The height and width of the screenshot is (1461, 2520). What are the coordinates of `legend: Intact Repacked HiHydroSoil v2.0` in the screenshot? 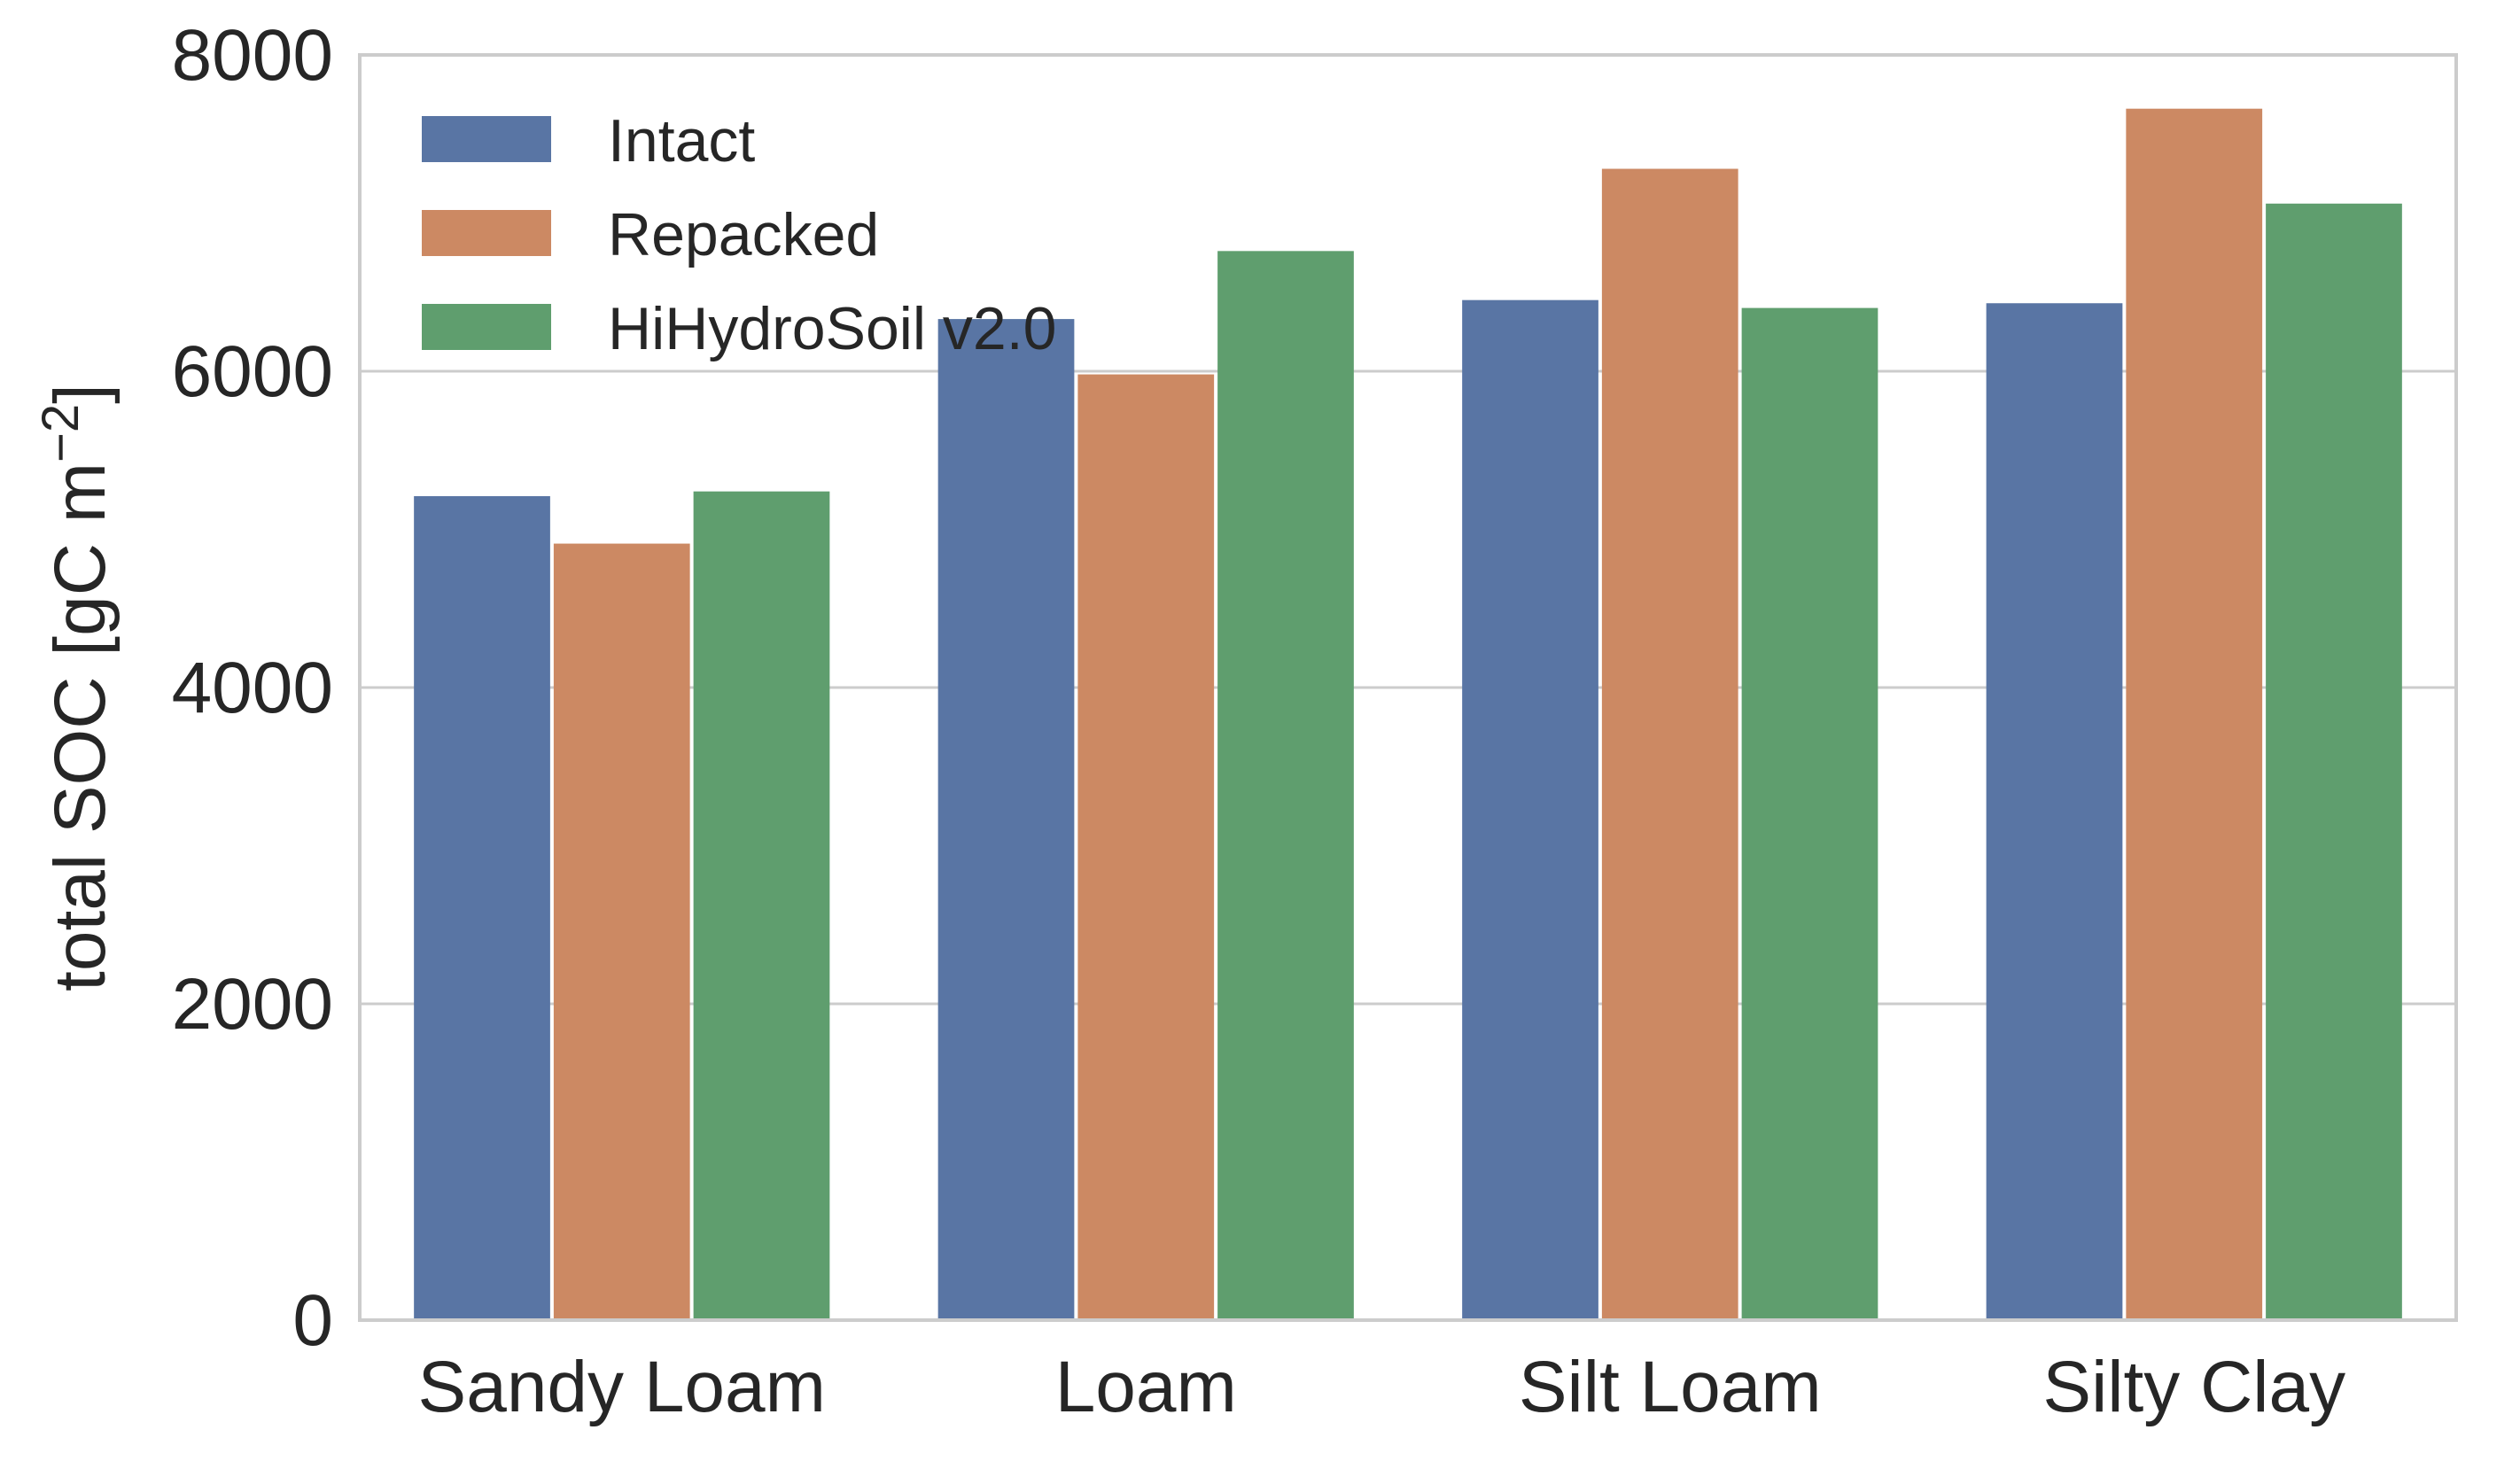 It's located at (739, 234).